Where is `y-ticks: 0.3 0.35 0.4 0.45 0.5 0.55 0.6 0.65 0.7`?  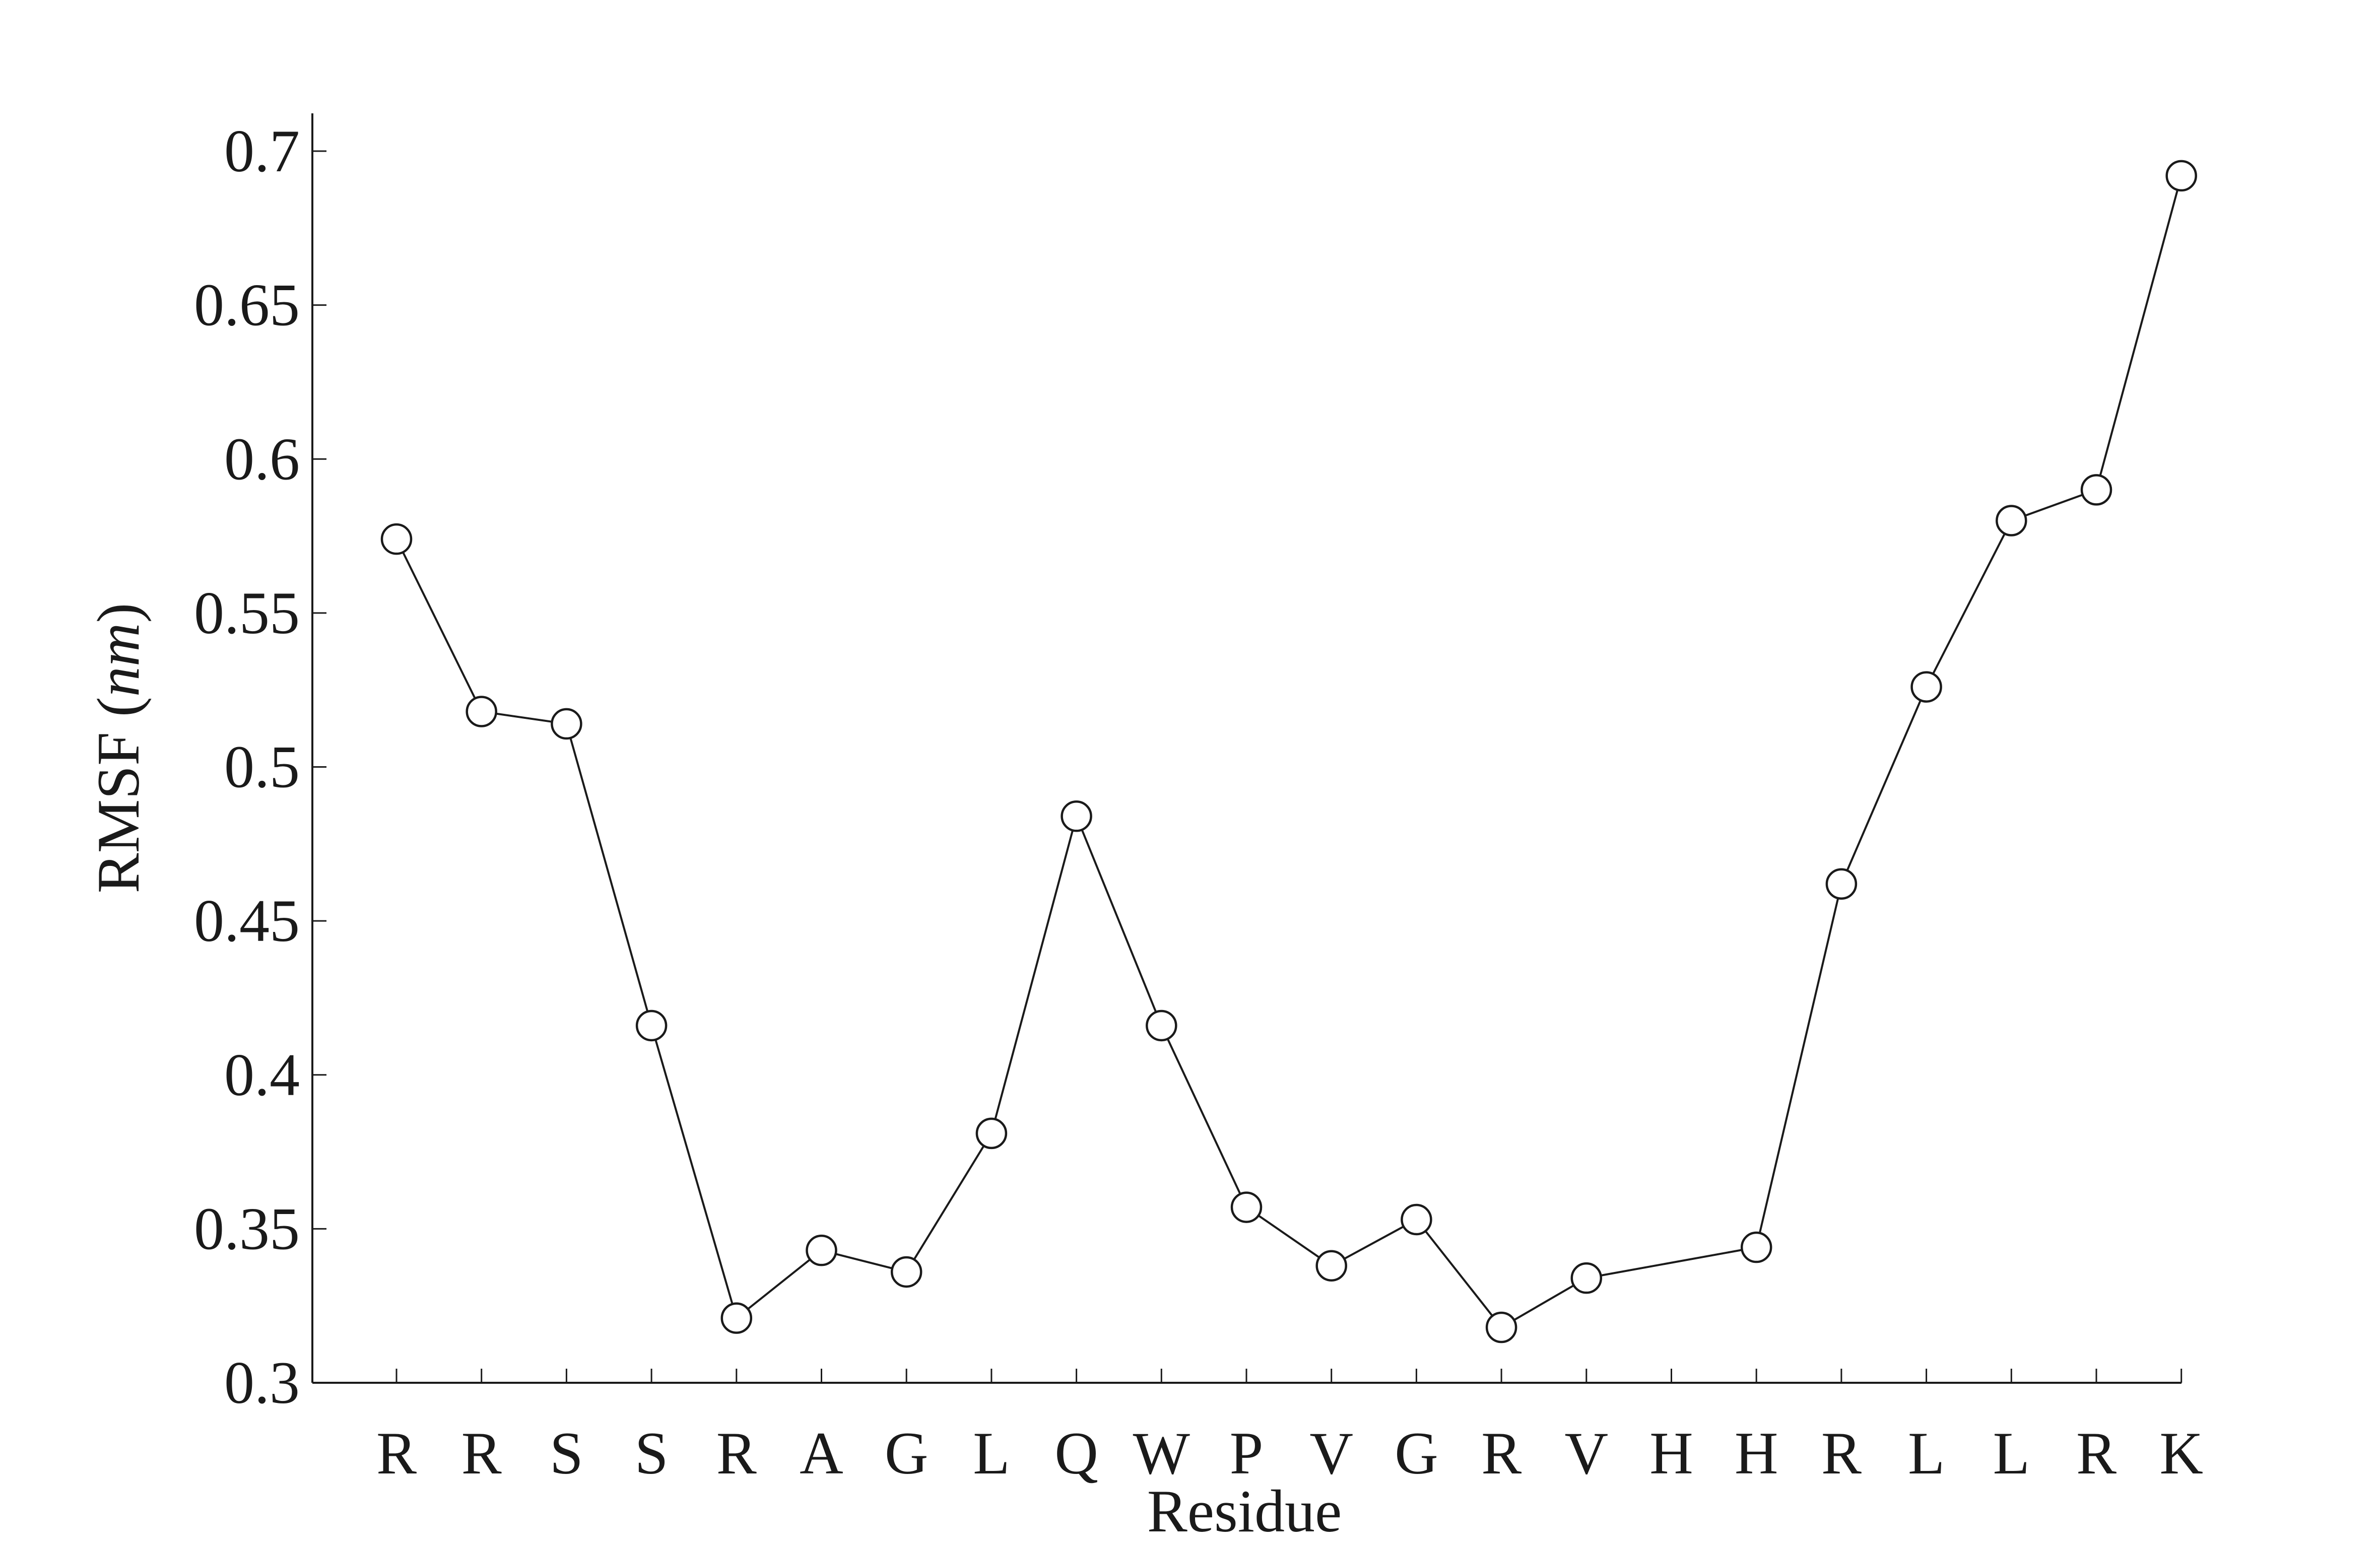
y-ticks: 0.3 0.35 0.4 0.45 0.5 0.55 0.6 0.65 0.7 is located at coordinates (260, 766).